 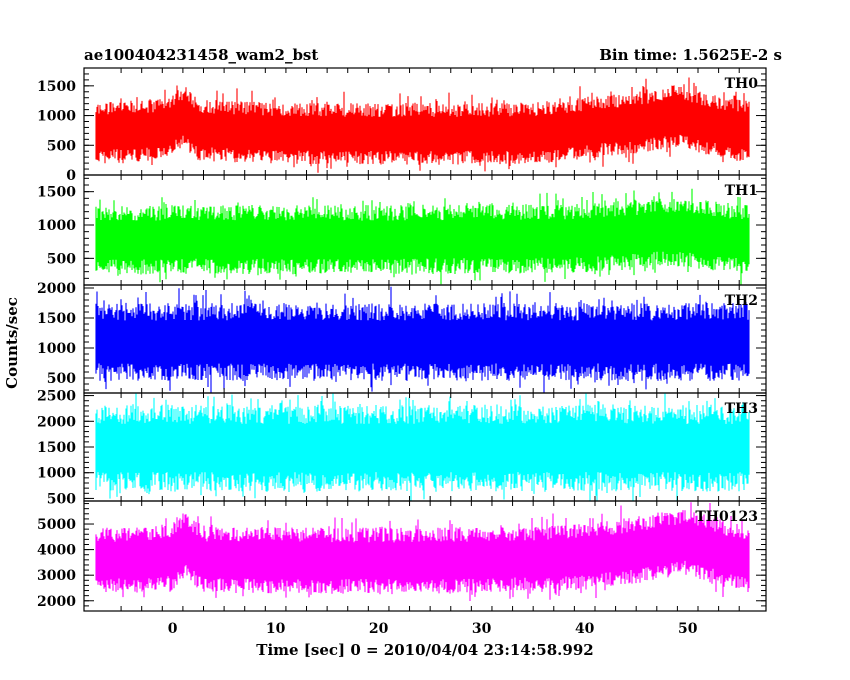 What do you see at coordinates (12, 343) in the screenshot?
I see `y-axis-label: Counts/sec` at bounding box center [12, 343].